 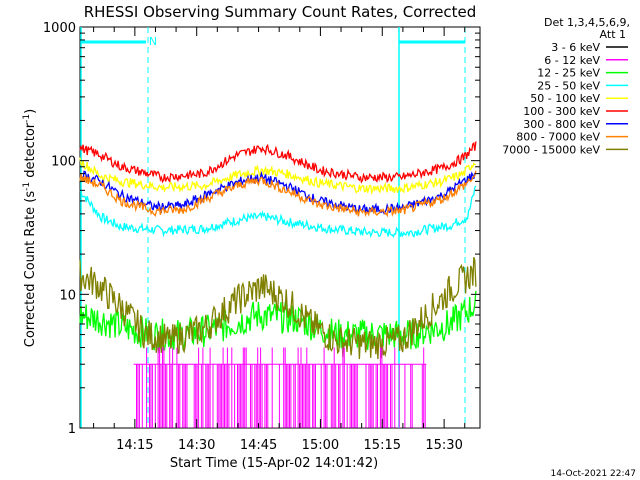 I want to click on x-tick-label: 15:00, so click(x=320, y=445).